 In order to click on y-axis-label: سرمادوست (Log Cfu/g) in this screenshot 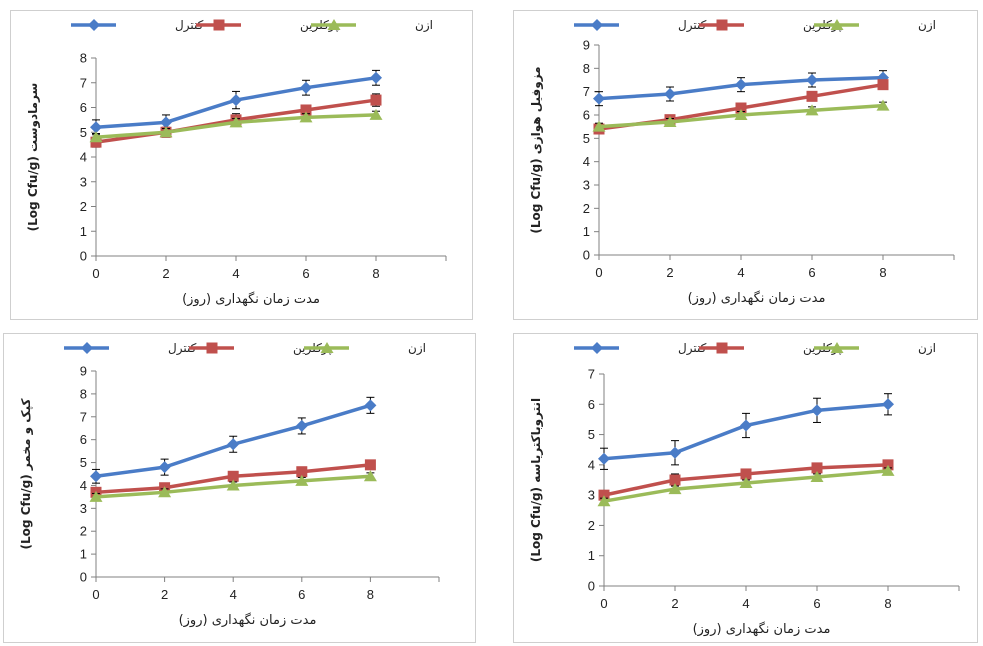, I will do `click(33, 157)`.